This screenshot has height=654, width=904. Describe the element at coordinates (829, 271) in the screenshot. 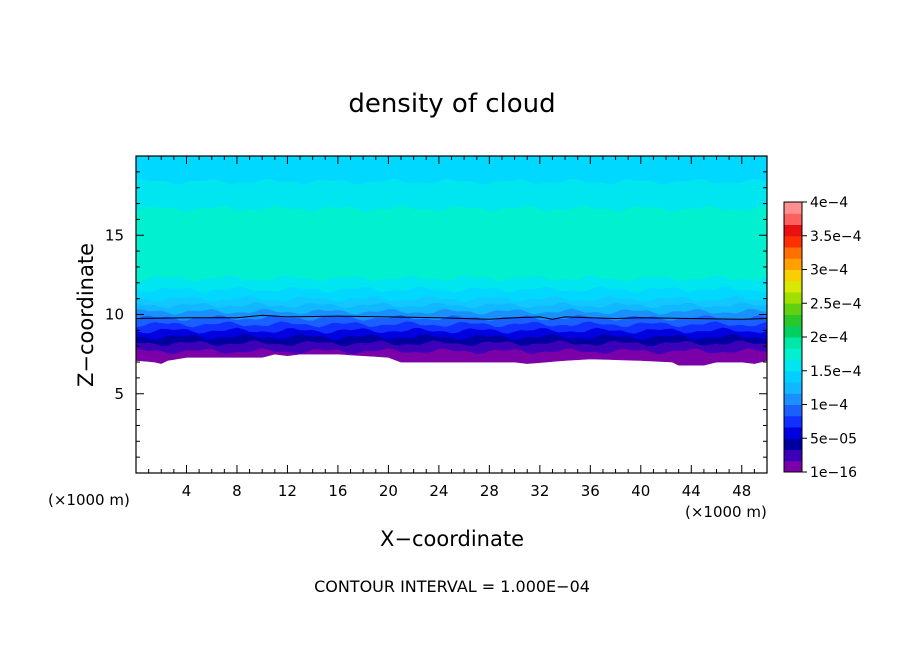

I see `colorbar-tick-label: 3e−4` at that location.